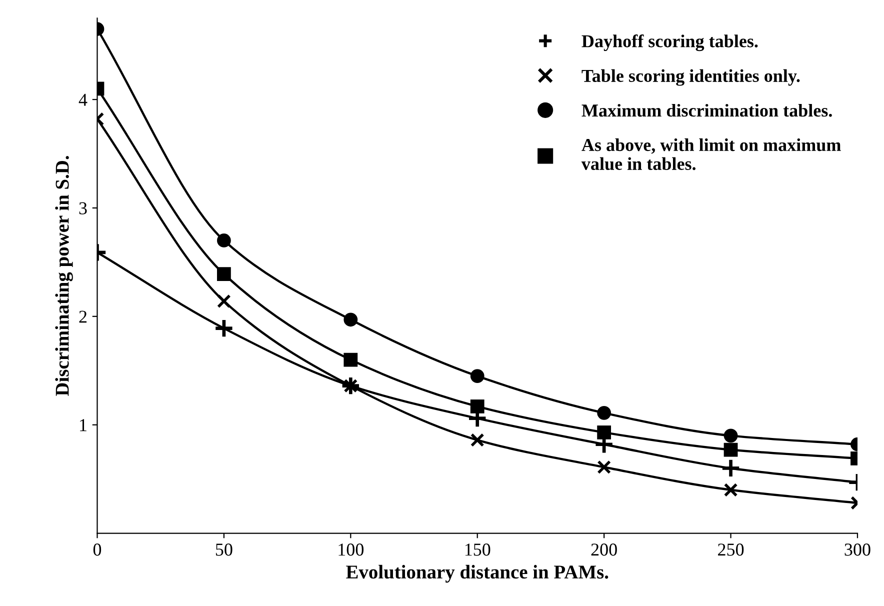 Image resolution: width=884 pixels, height=606 pixels. Describe the element at coordinates (670, 43) in the screenshot. I see `legend-label: Dayhoff scoring tables.` at that location.